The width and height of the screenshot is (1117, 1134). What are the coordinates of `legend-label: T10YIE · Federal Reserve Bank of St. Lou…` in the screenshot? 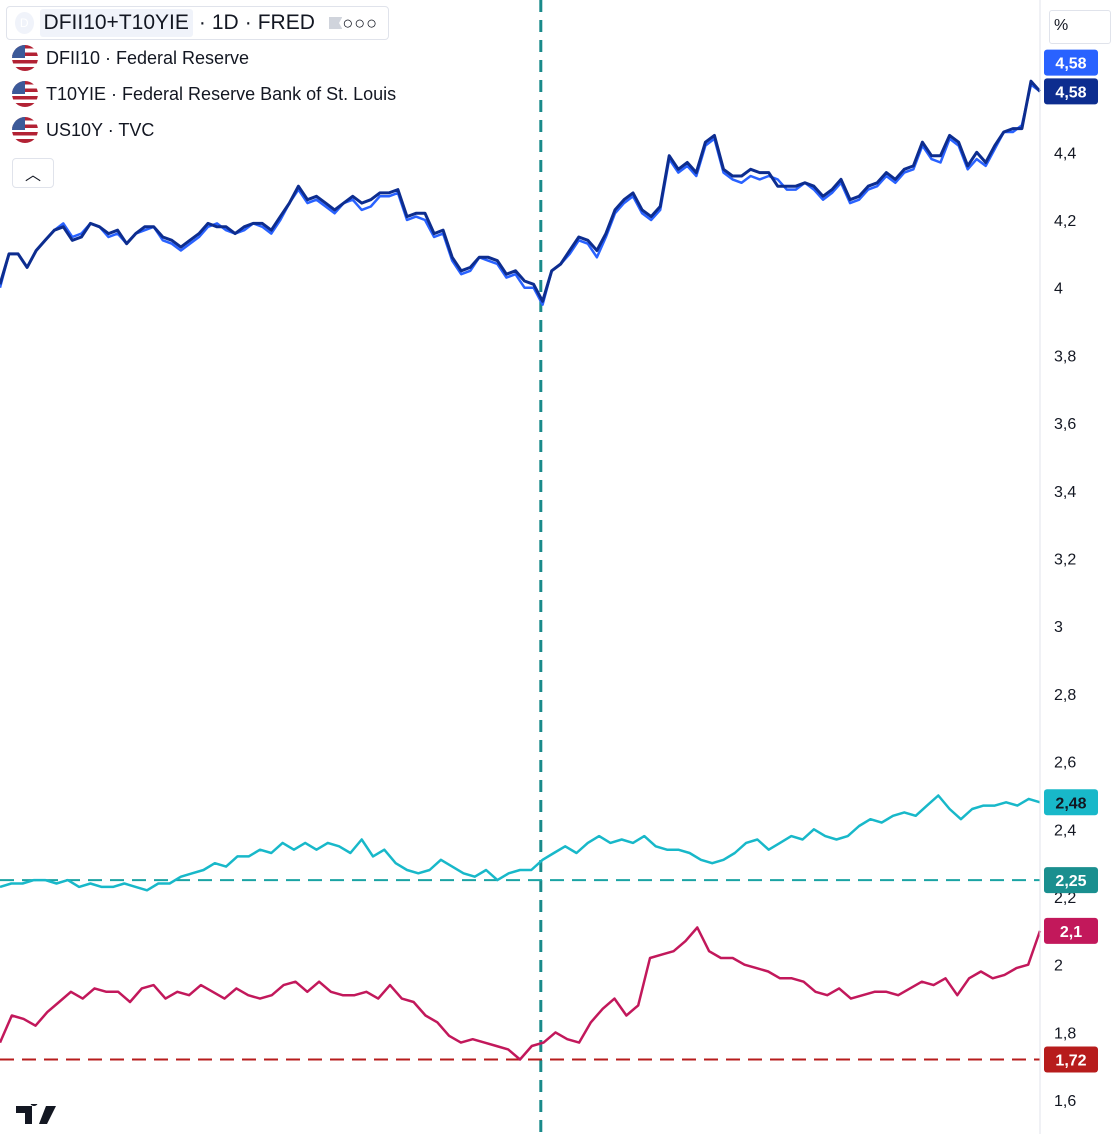 It's located at (221, 93).